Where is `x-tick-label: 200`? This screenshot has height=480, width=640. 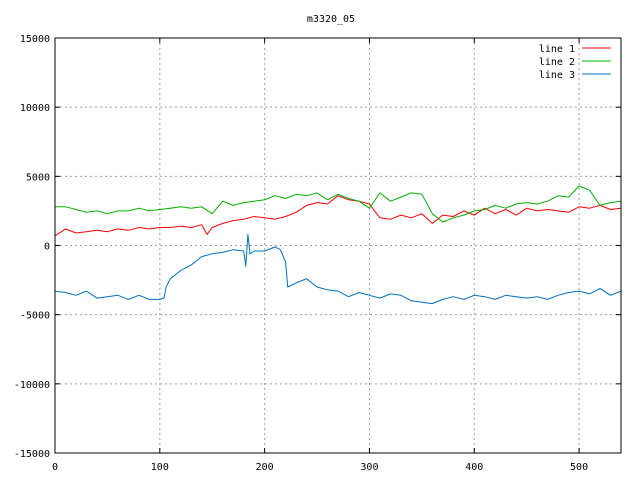 x-tick-label: 200 is located at coordinates (265, 467).